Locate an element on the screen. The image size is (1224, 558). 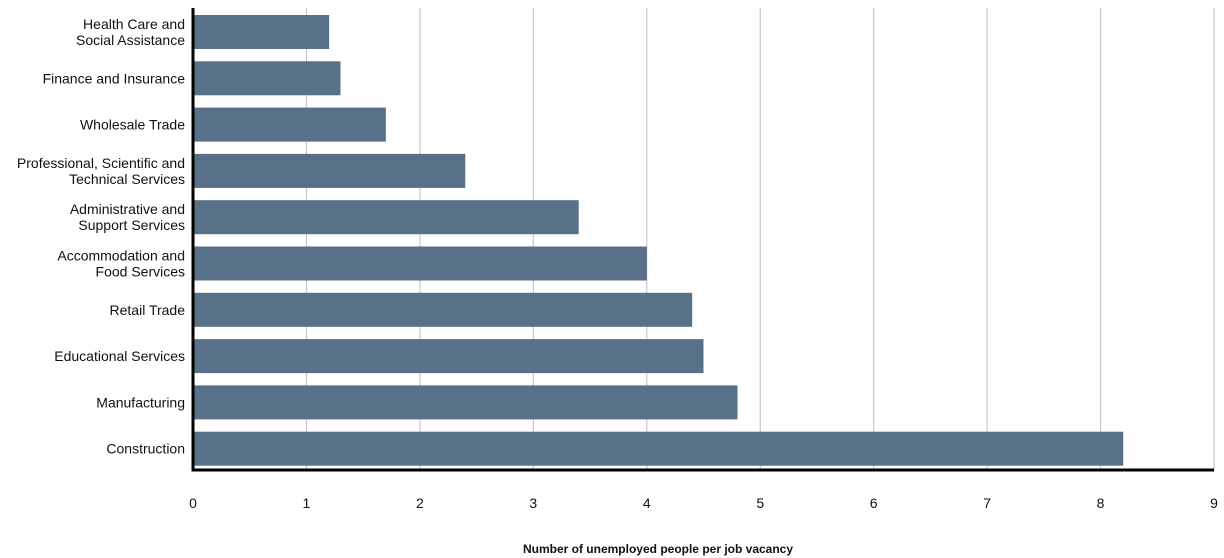
category-label-4: Administrative and Support Services is located at coordinates (127, 217).